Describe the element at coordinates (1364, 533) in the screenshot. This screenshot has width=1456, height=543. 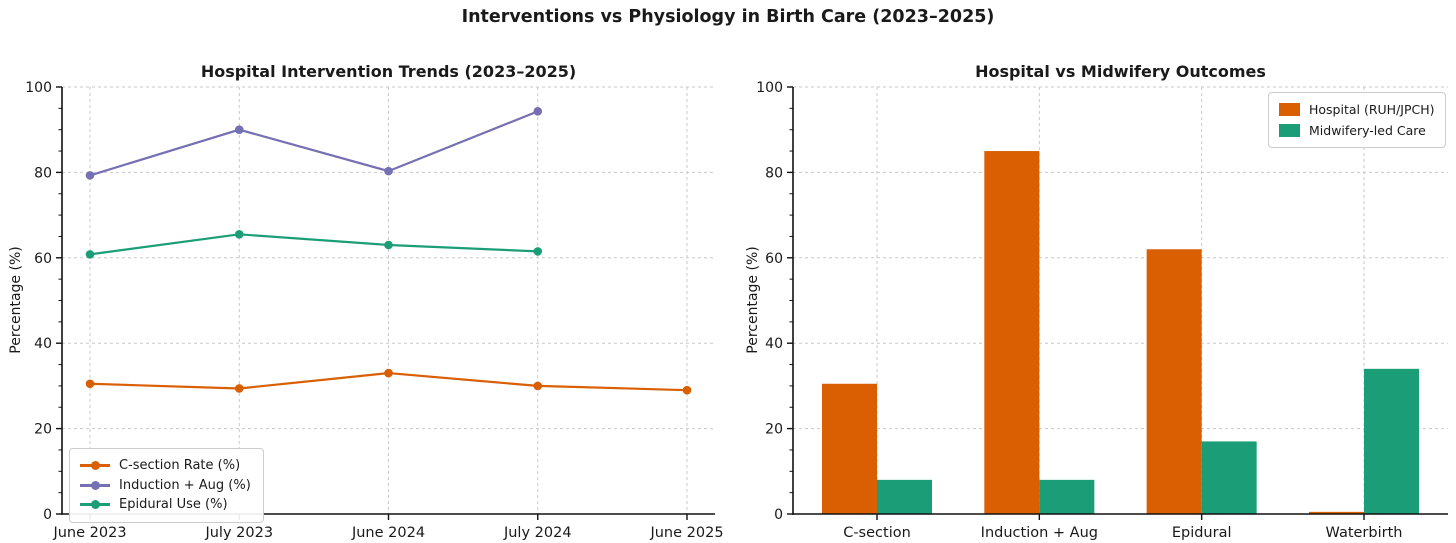
I see `x-tick-label: Waterbirth` at that location.